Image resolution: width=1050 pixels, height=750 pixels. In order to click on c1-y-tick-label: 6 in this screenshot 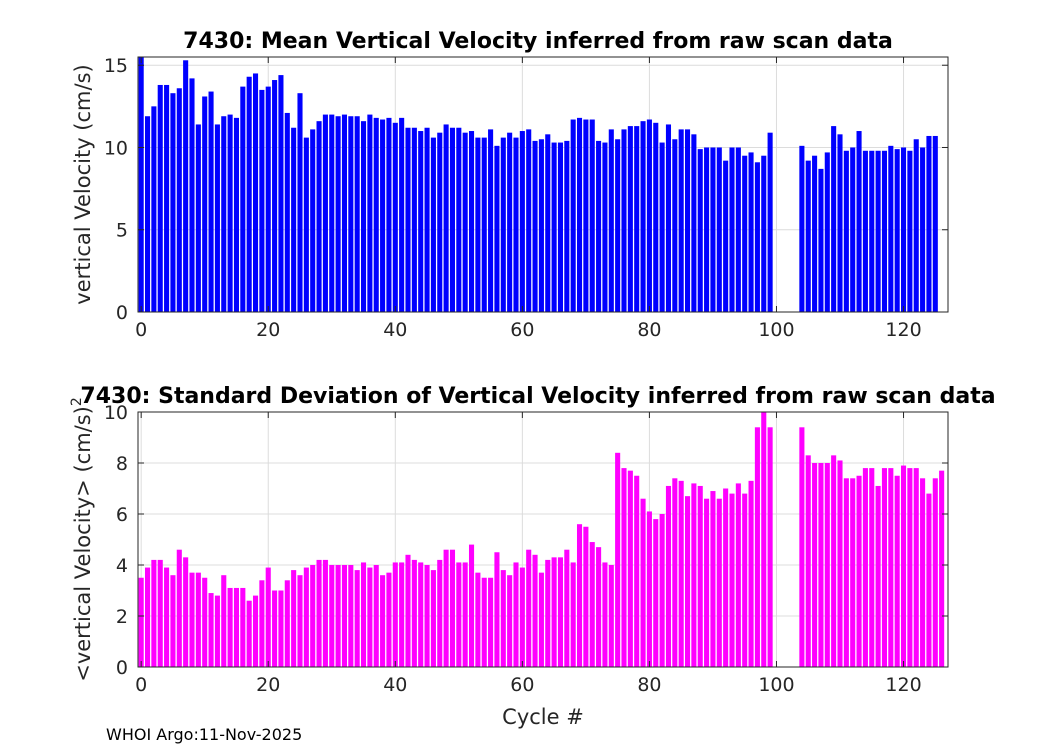, I will do `click(122, 515)`.